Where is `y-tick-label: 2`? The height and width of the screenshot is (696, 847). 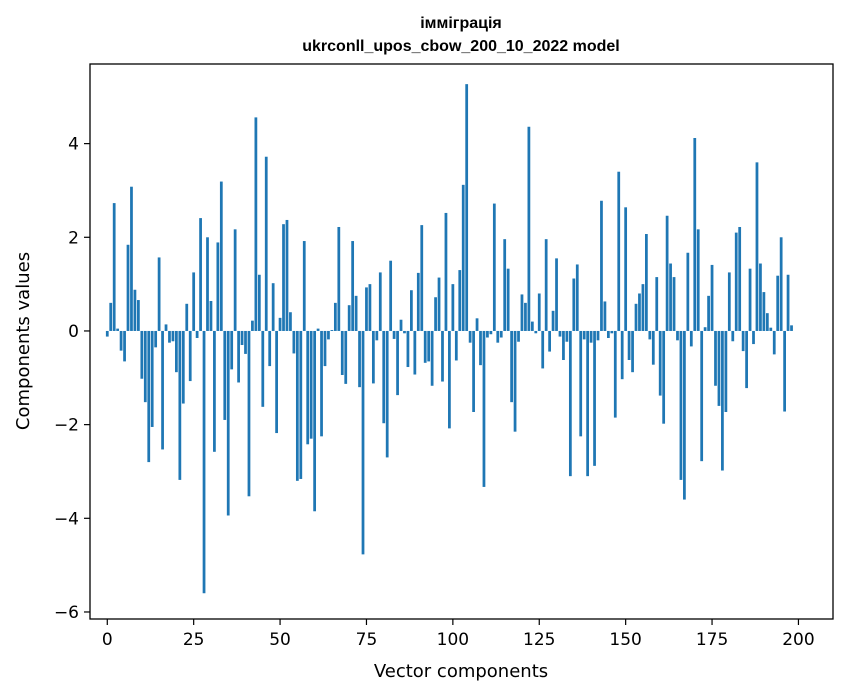 y-tick-label: 2 is located at coordinates (73, 238).